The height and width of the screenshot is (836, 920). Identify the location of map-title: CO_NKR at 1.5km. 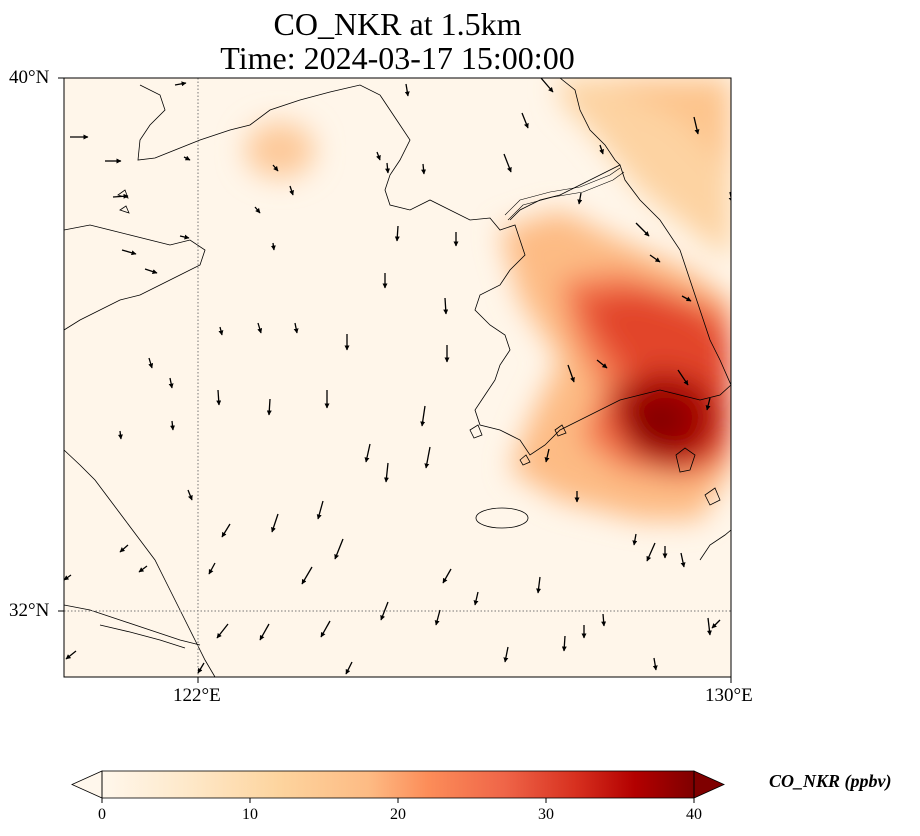
(397, 24).